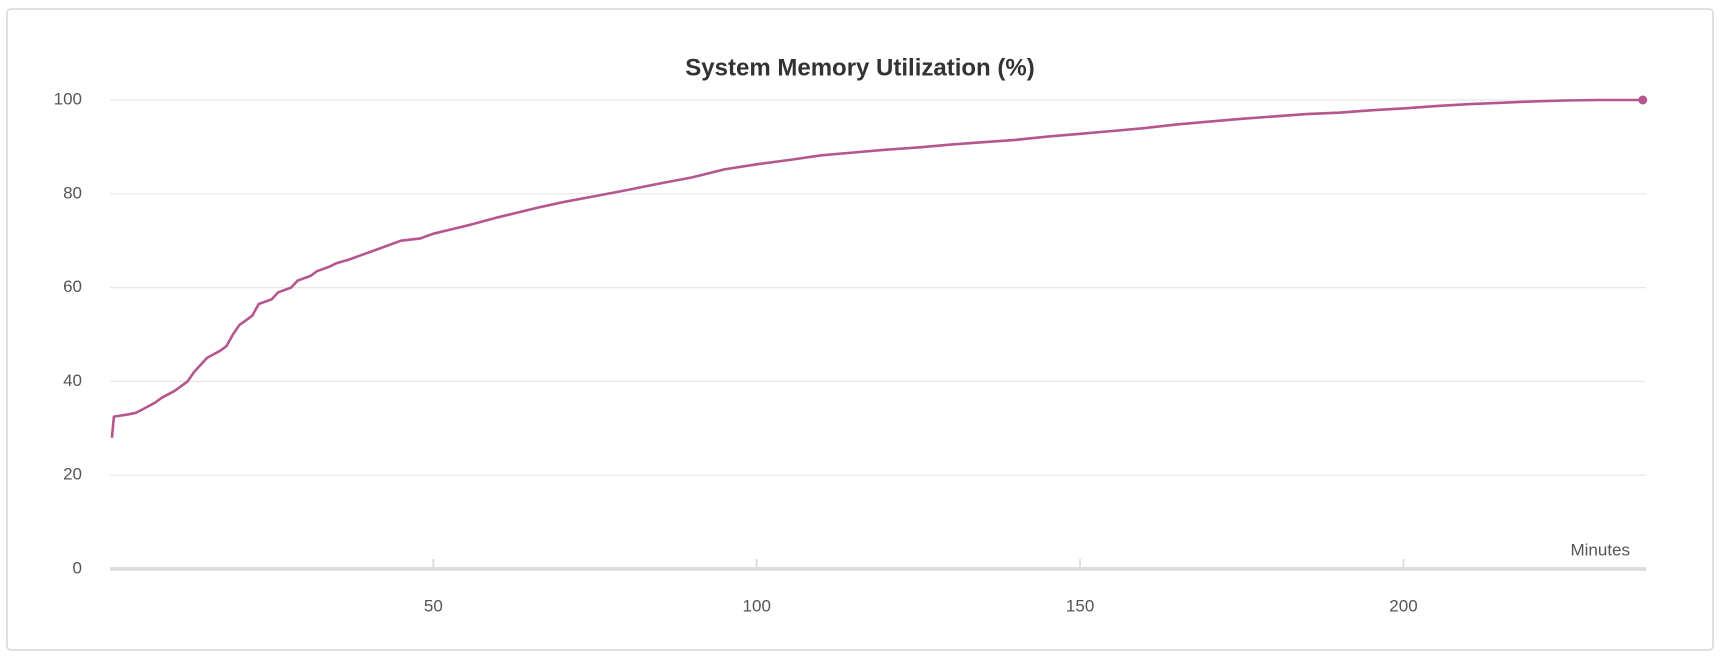 This screenshot has width=1720, height=658. I want to click on y-tick-label: 20, so click(72, 474).